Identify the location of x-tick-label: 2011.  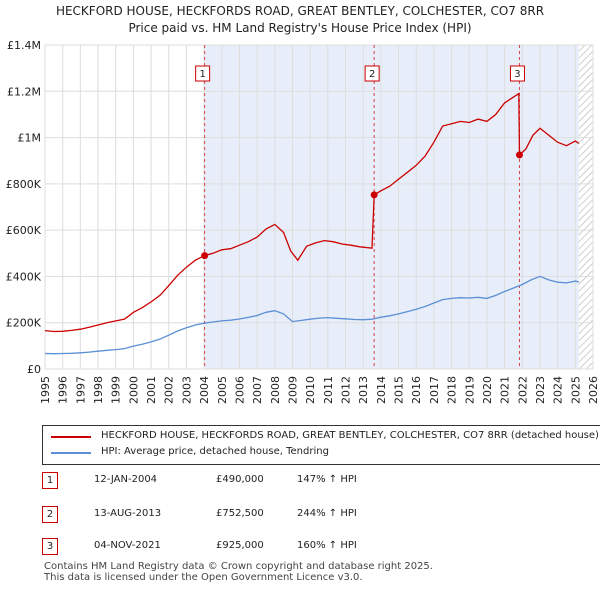
(328, 390).